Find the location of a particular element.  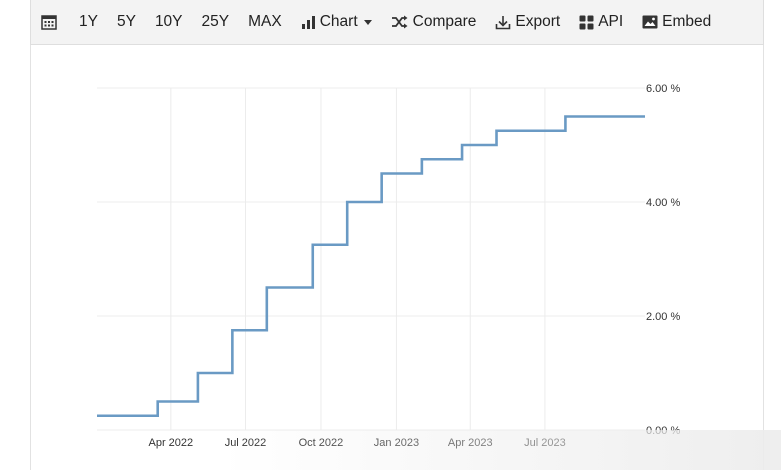

chart-type-button: Chart is located at coordinates (336, 22).